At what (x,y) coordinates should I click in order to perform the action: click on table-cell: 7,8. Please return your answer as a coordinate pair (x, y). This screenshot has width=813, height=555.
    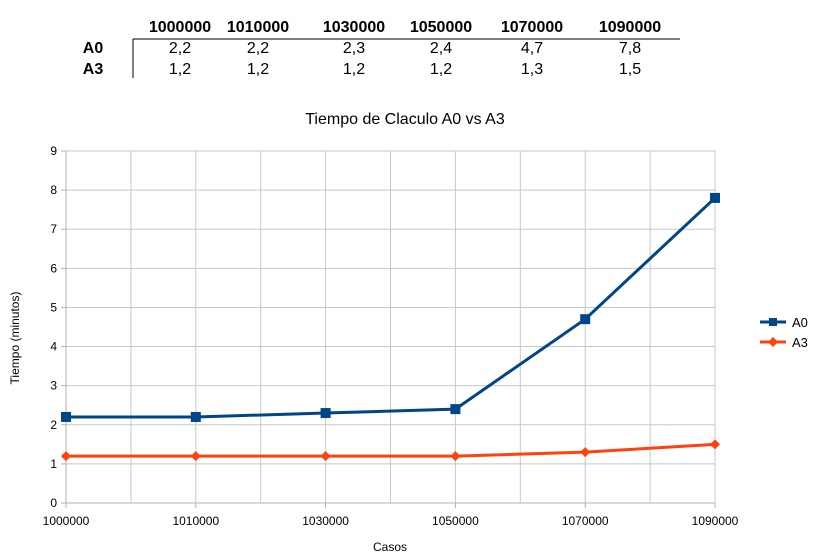
    Looking at the image, I should click on (630, 48).